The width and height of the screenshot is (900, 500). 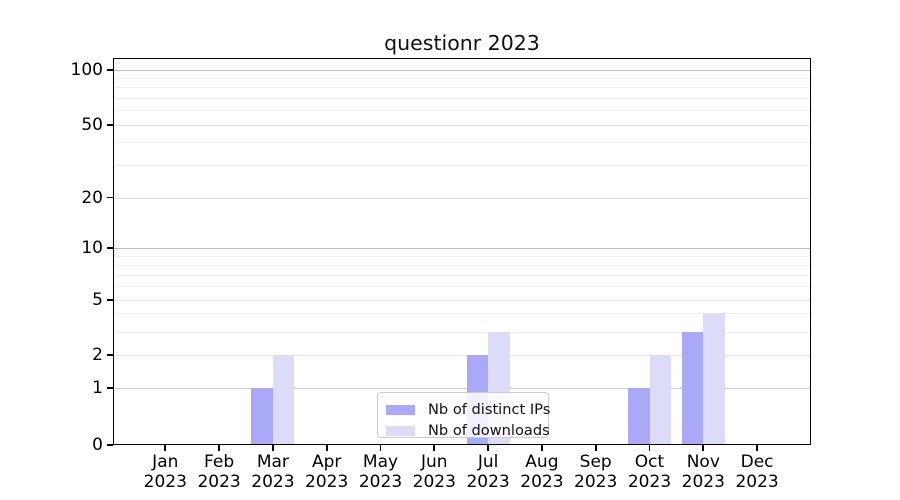 I want to click on x-tick-label-may: May 2023, so click(x=380, y=472).